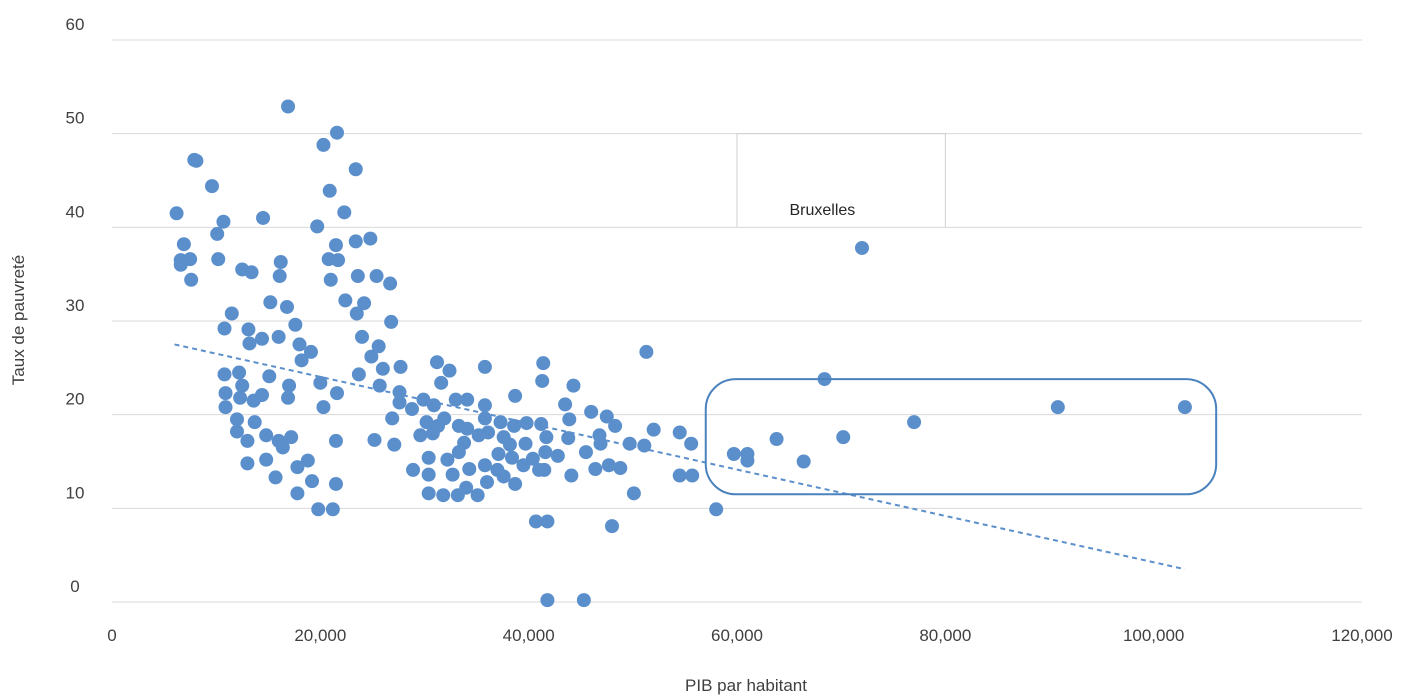 The image size is (1402, 695). I want to click on y-tick-label: 20, so click(75, 399).